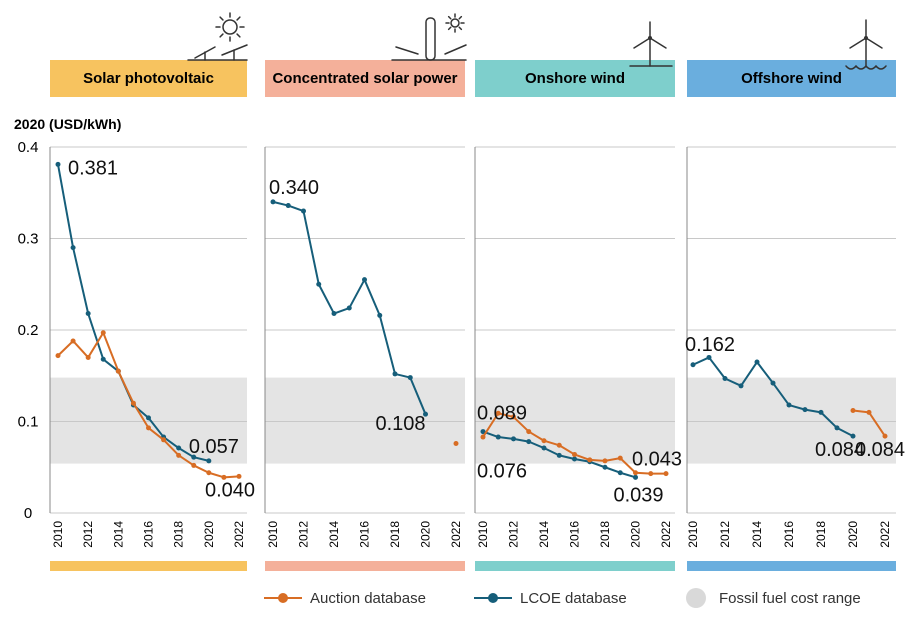 The height and width of the screenshot is (628, 922). I want to click on data-label: 0.043, so click(657, 460).